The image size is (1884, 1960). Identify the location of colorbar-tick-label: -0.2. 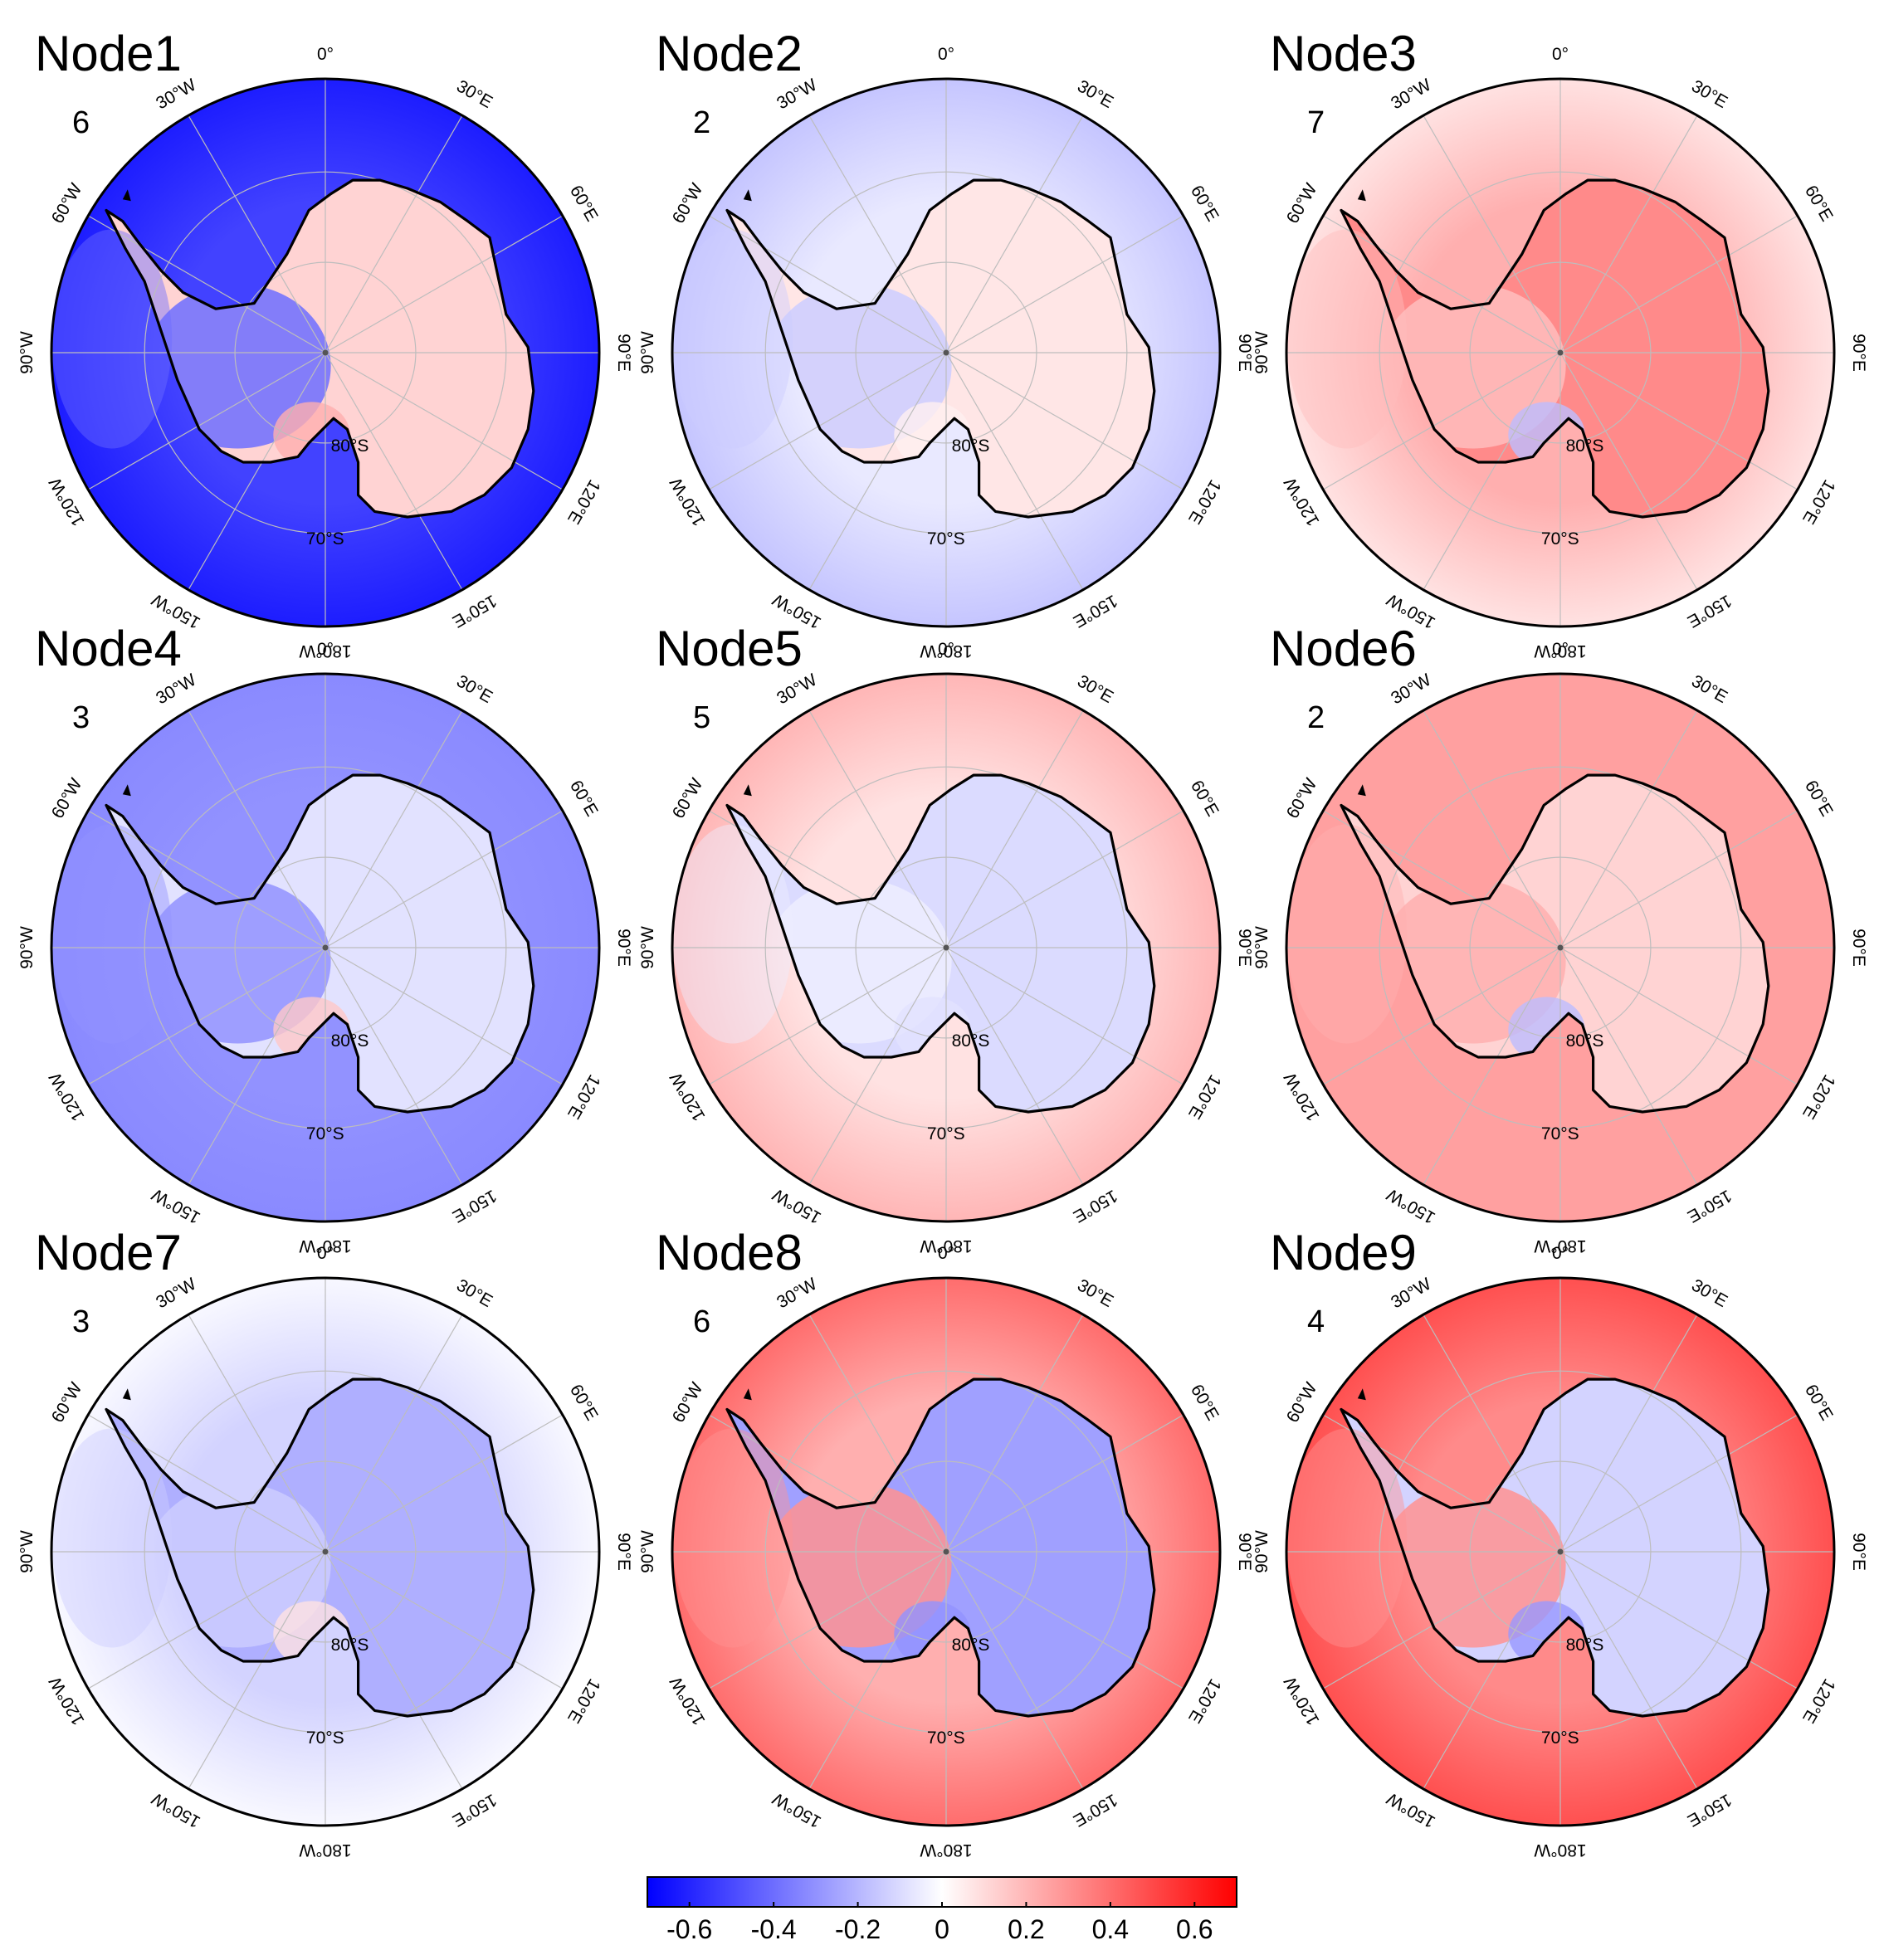
(858, 1929).